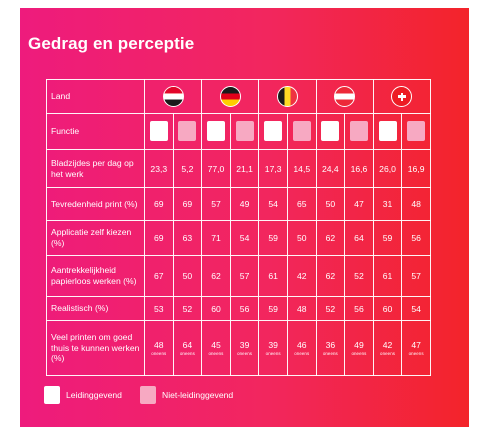  What do you see at coordinates (301, 276) in the screenshot?
I see `table-cell: 42` at bounding box center [301, 276].